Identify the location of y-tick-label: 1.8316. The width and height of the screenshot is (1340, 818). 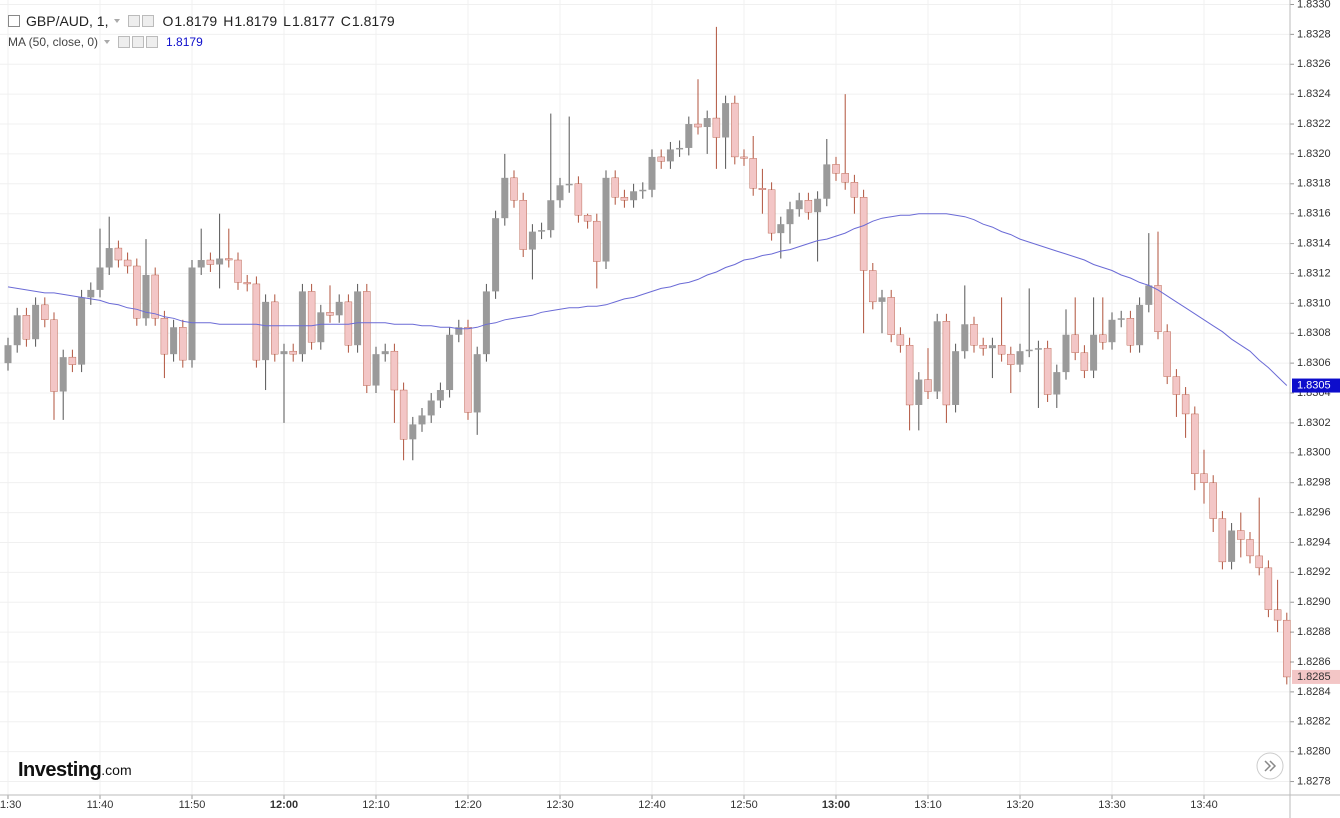
(1314, 214).